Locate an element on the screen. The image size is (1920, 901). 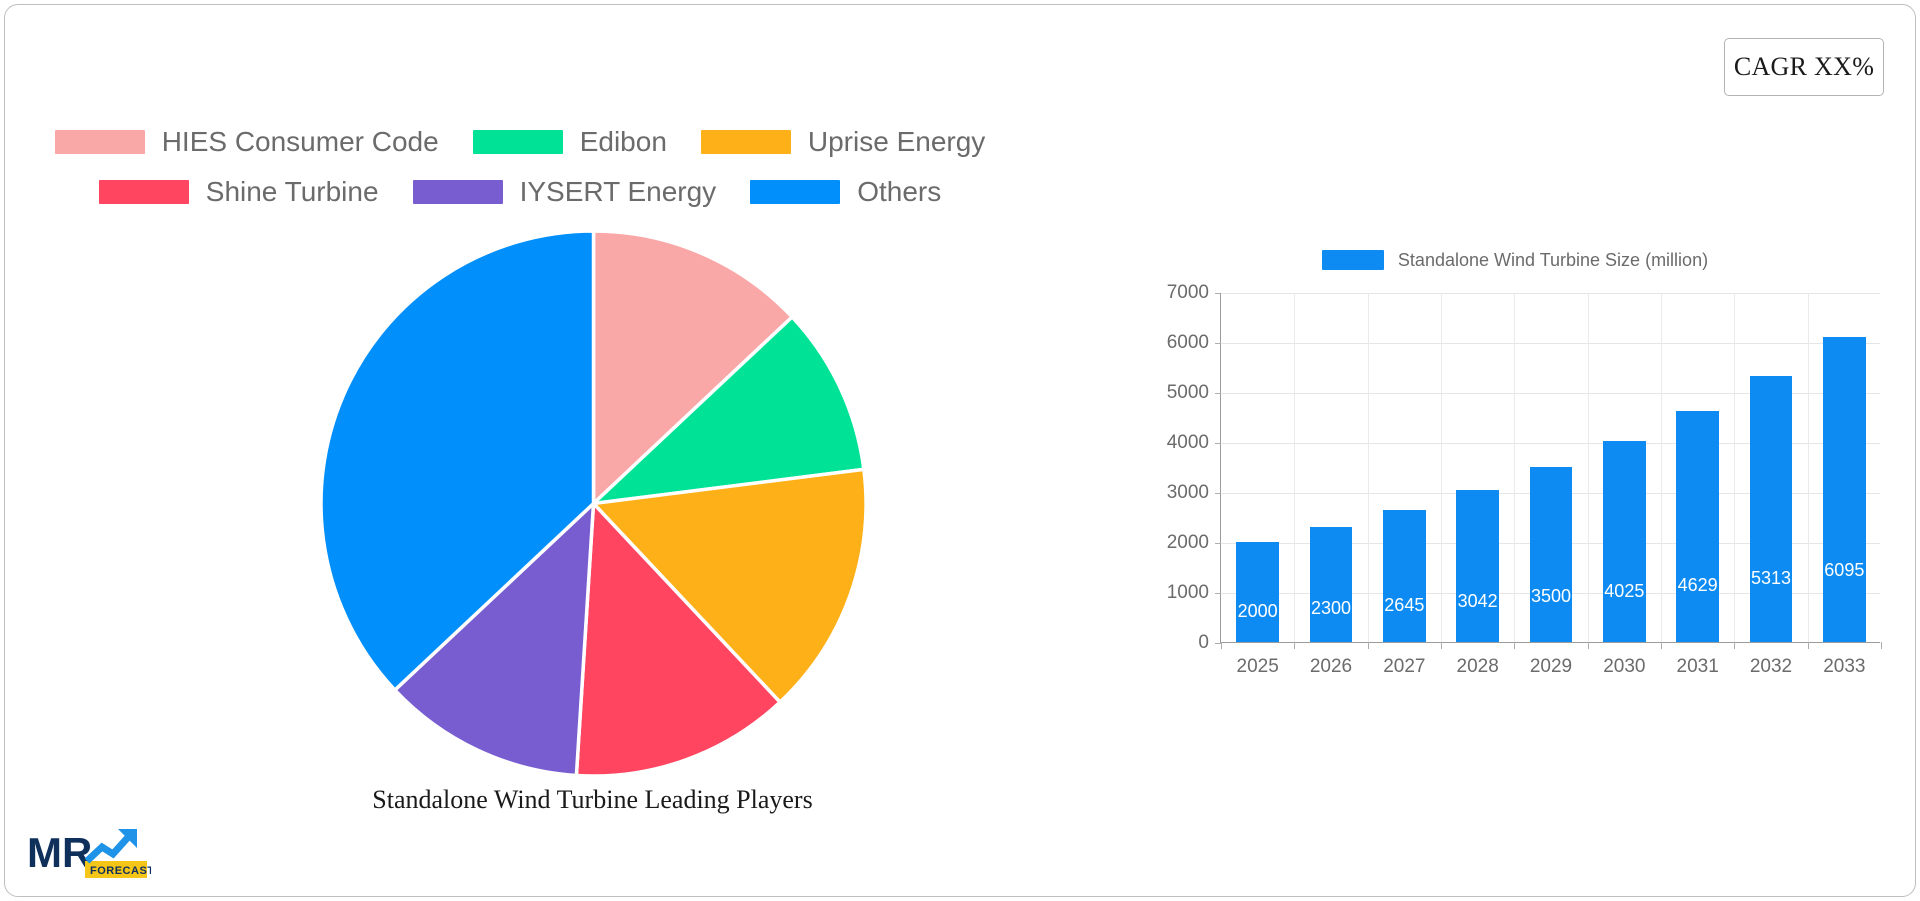
legend-swatch-edibon is located at coordinates (517, 142).